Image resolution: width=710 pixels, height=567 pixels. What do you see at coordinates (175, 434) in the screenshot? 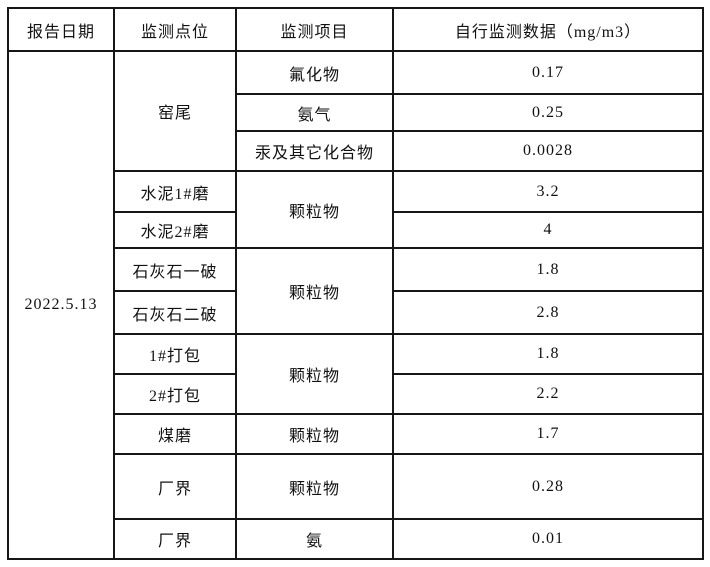
I see `cell-point-coal-mill: 煤磨` at bounding box center [175, 434].